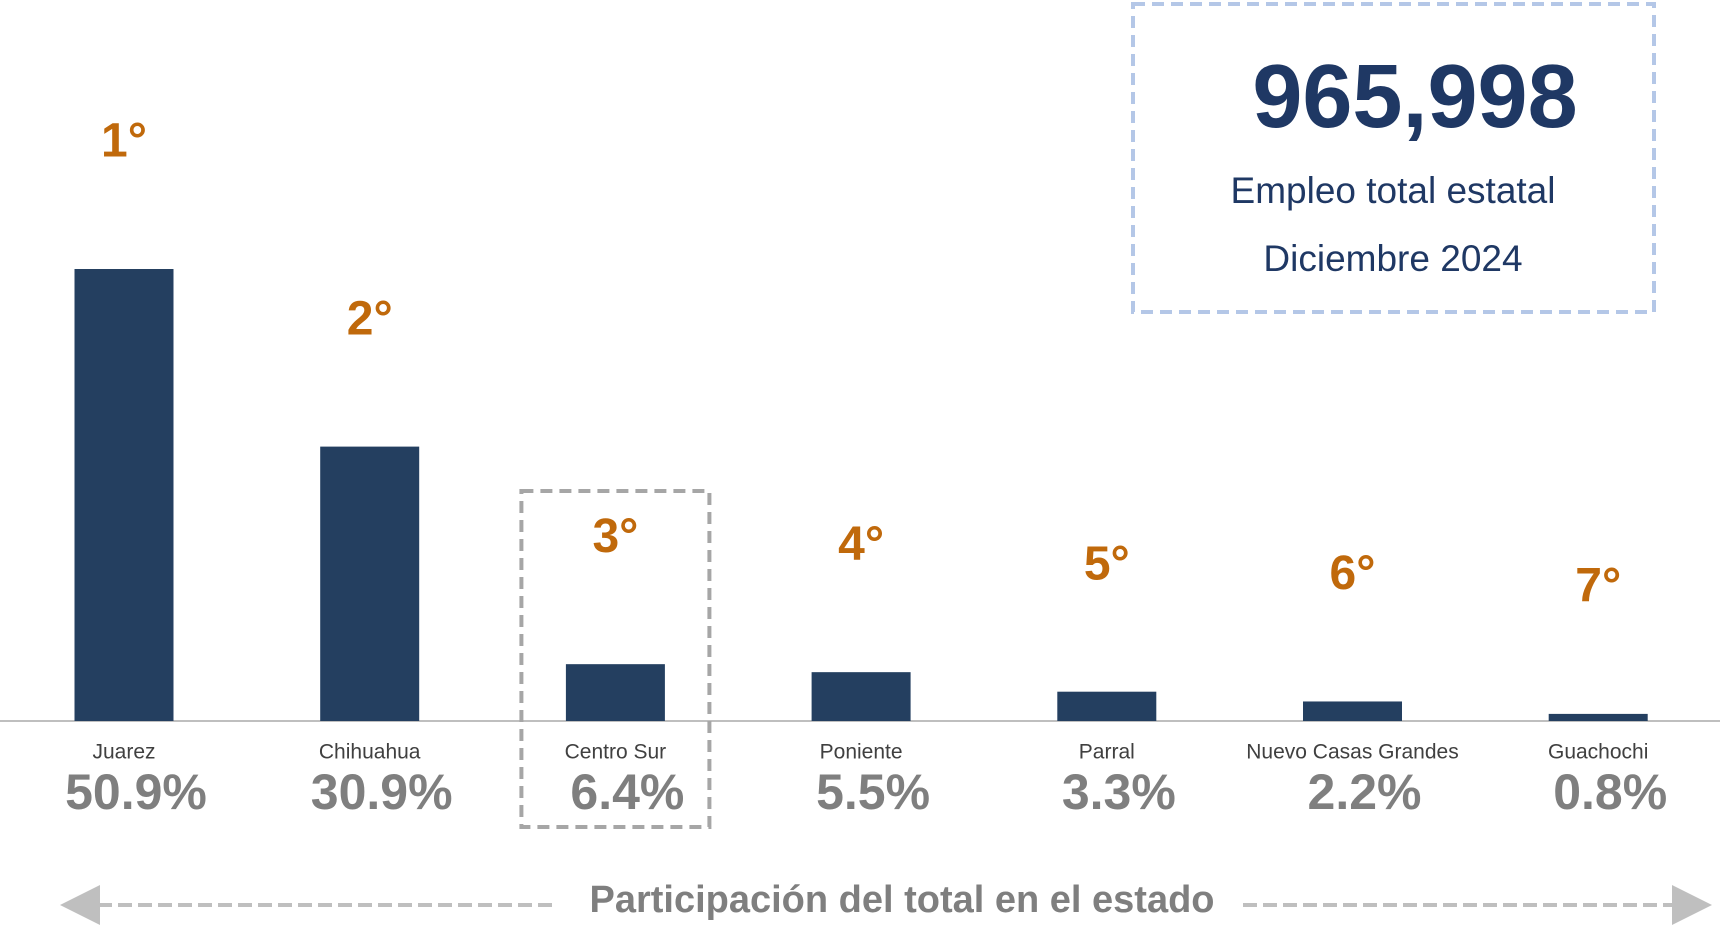 The image size is (1720, 925). What do you see at coordinates (1393, 158) in the screenshot?
I see `summary-box` at bounding box center [1393, 158].